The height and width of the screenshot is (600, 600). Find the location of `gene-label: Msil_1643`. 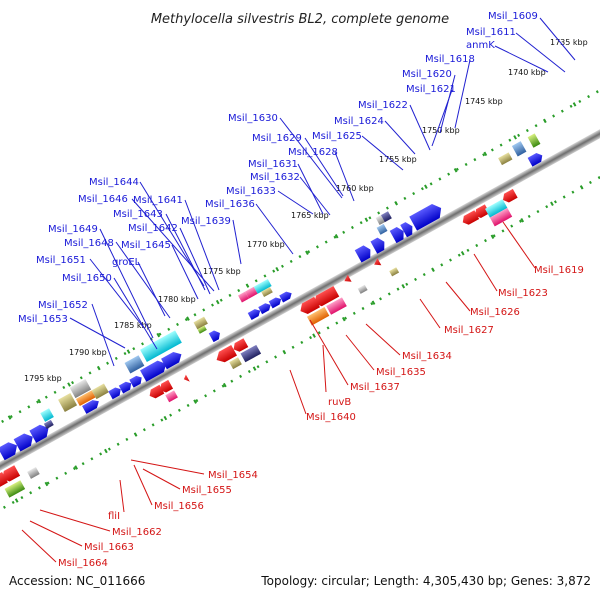

gene-label: Msil_1643 is located at coordinates (138, 214).